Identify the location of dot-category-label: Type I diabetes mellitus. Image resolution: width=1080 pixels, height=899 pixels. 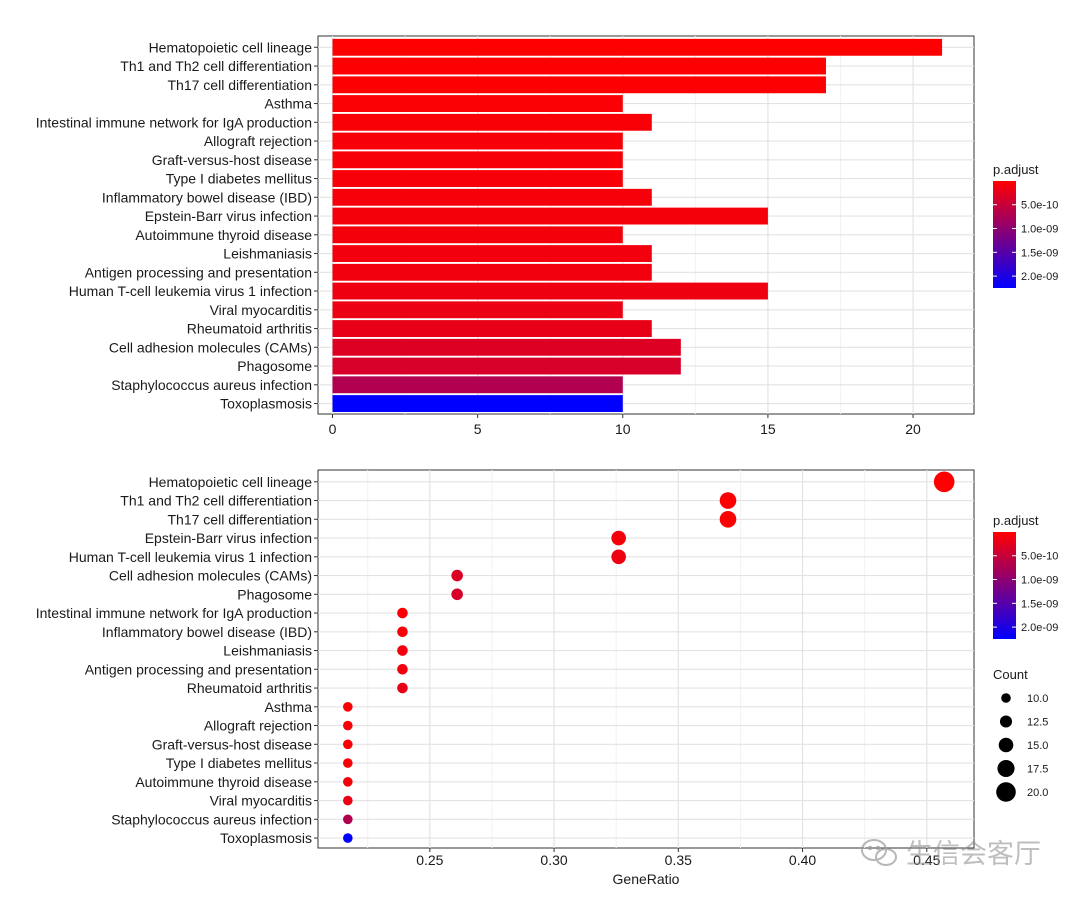
(239, 763).